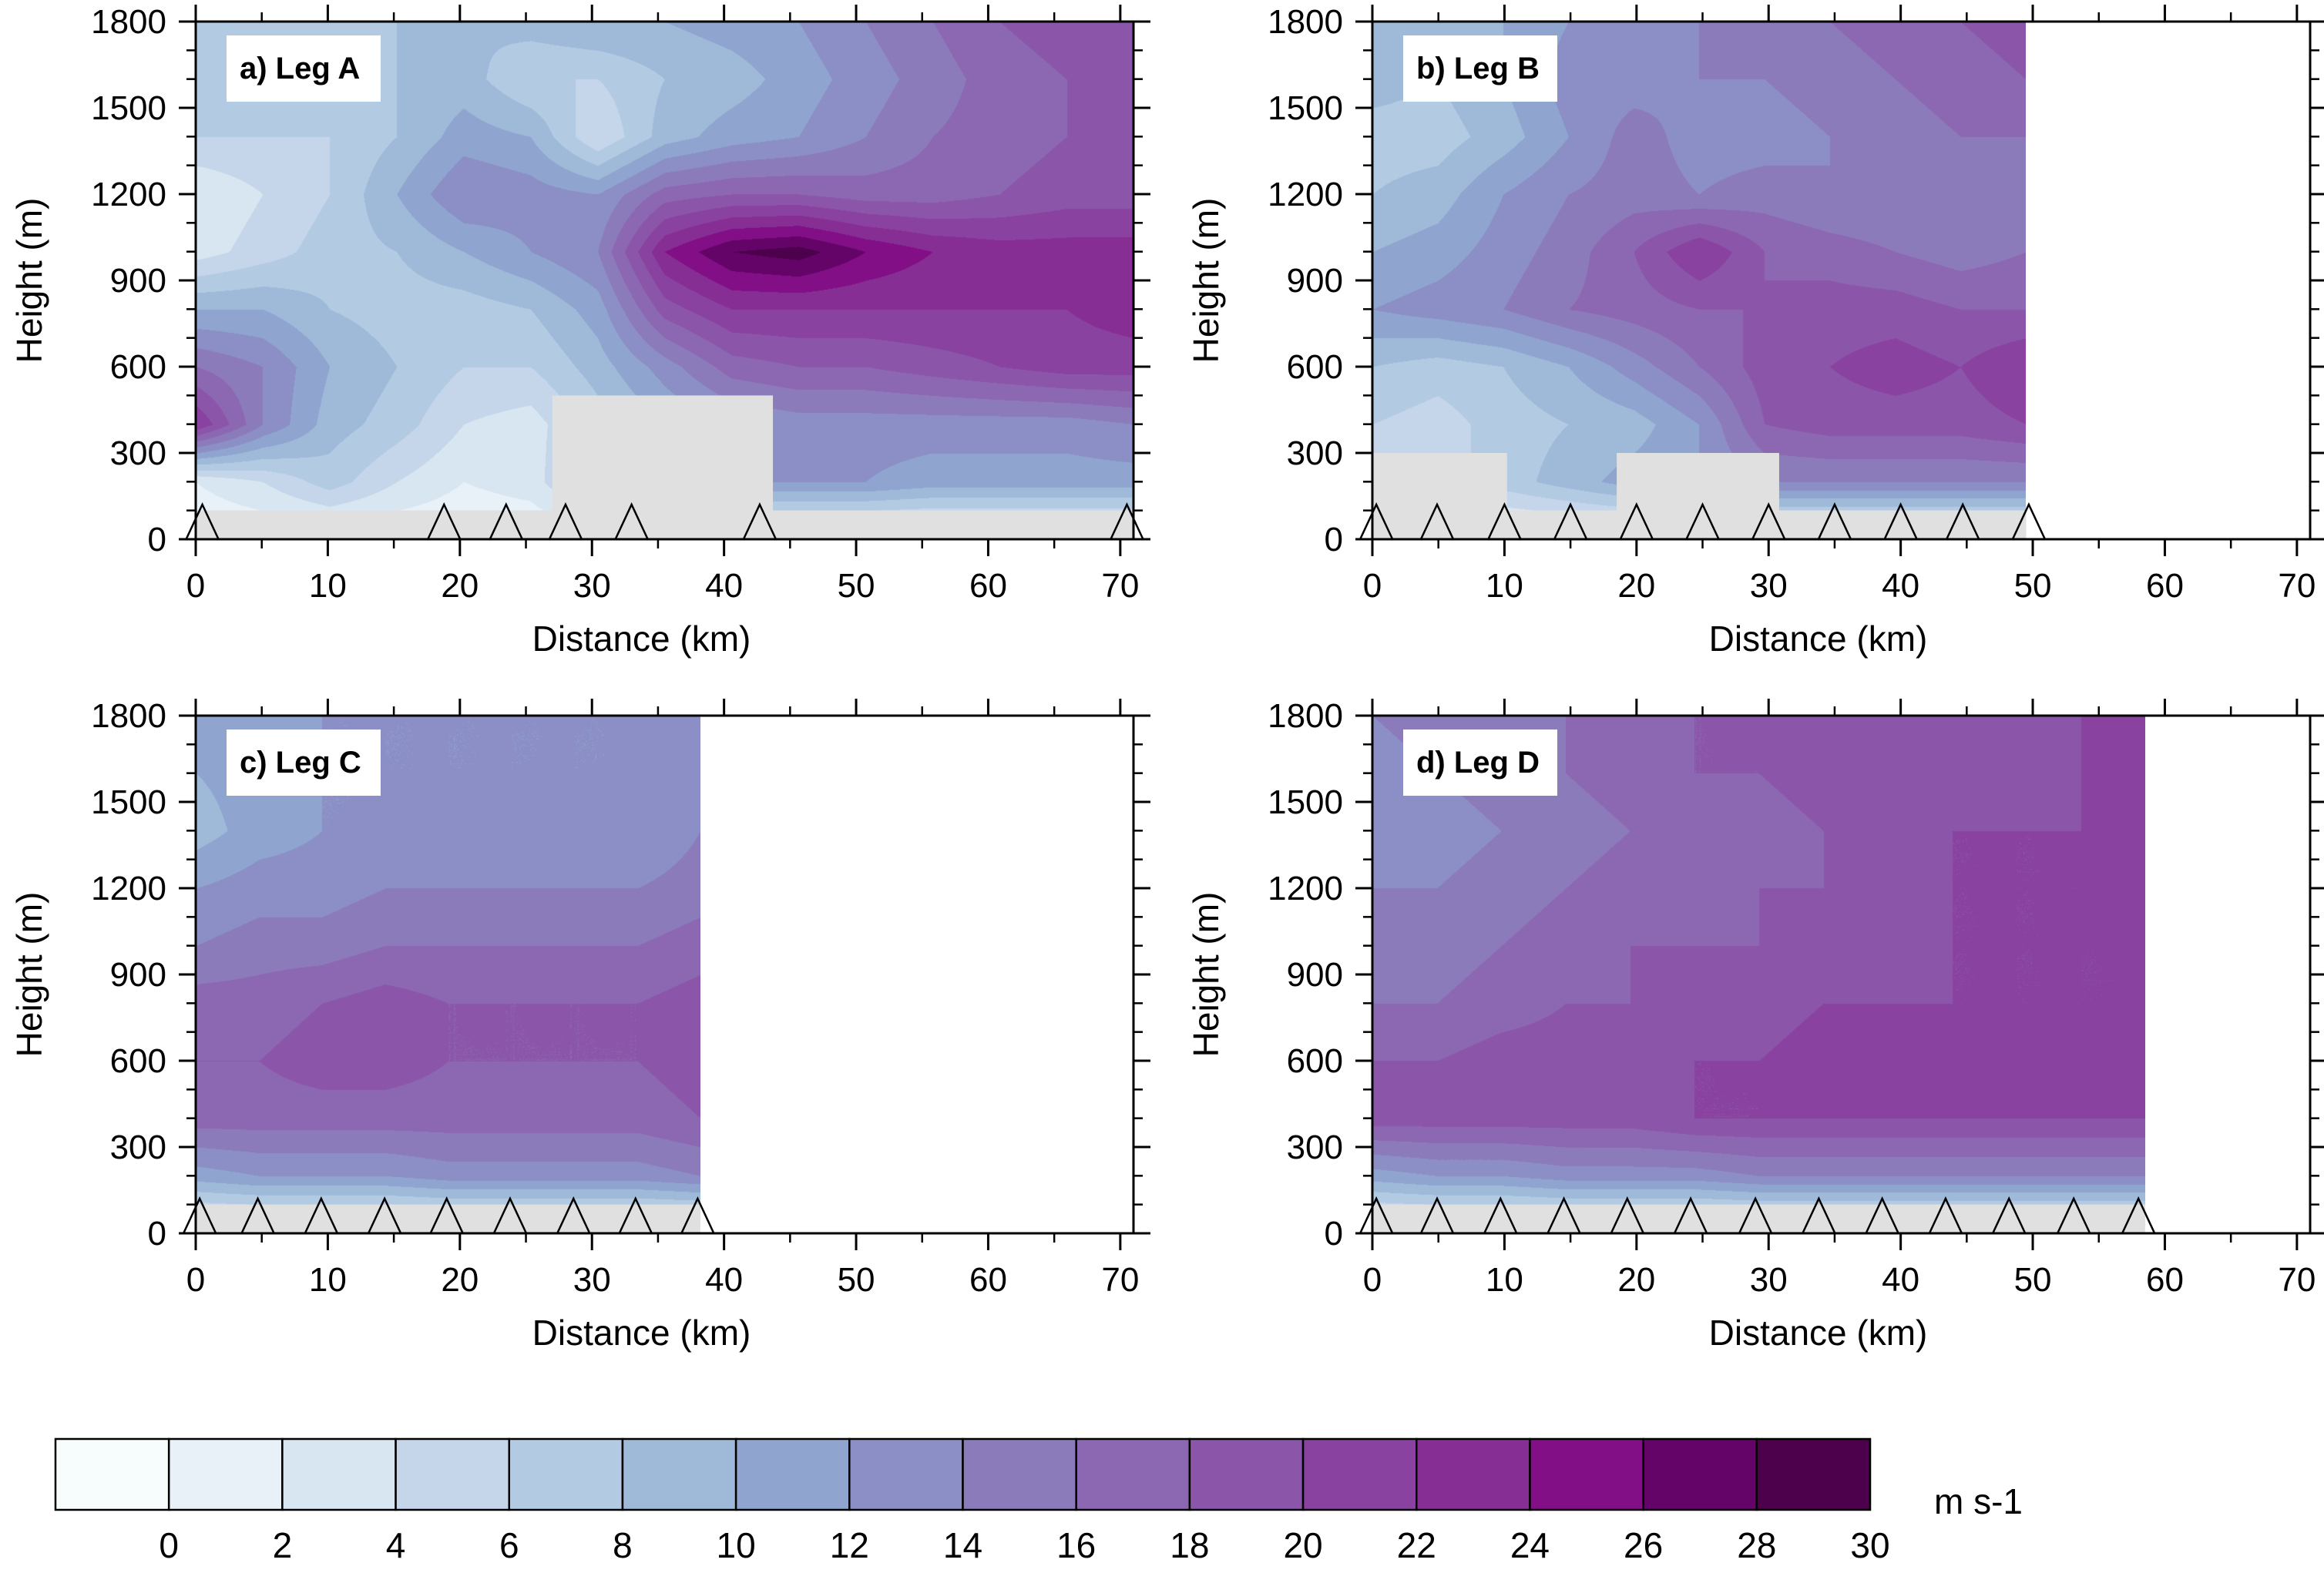  I want to click on colorbar-tick-label: 18, so click(1189, 1545).